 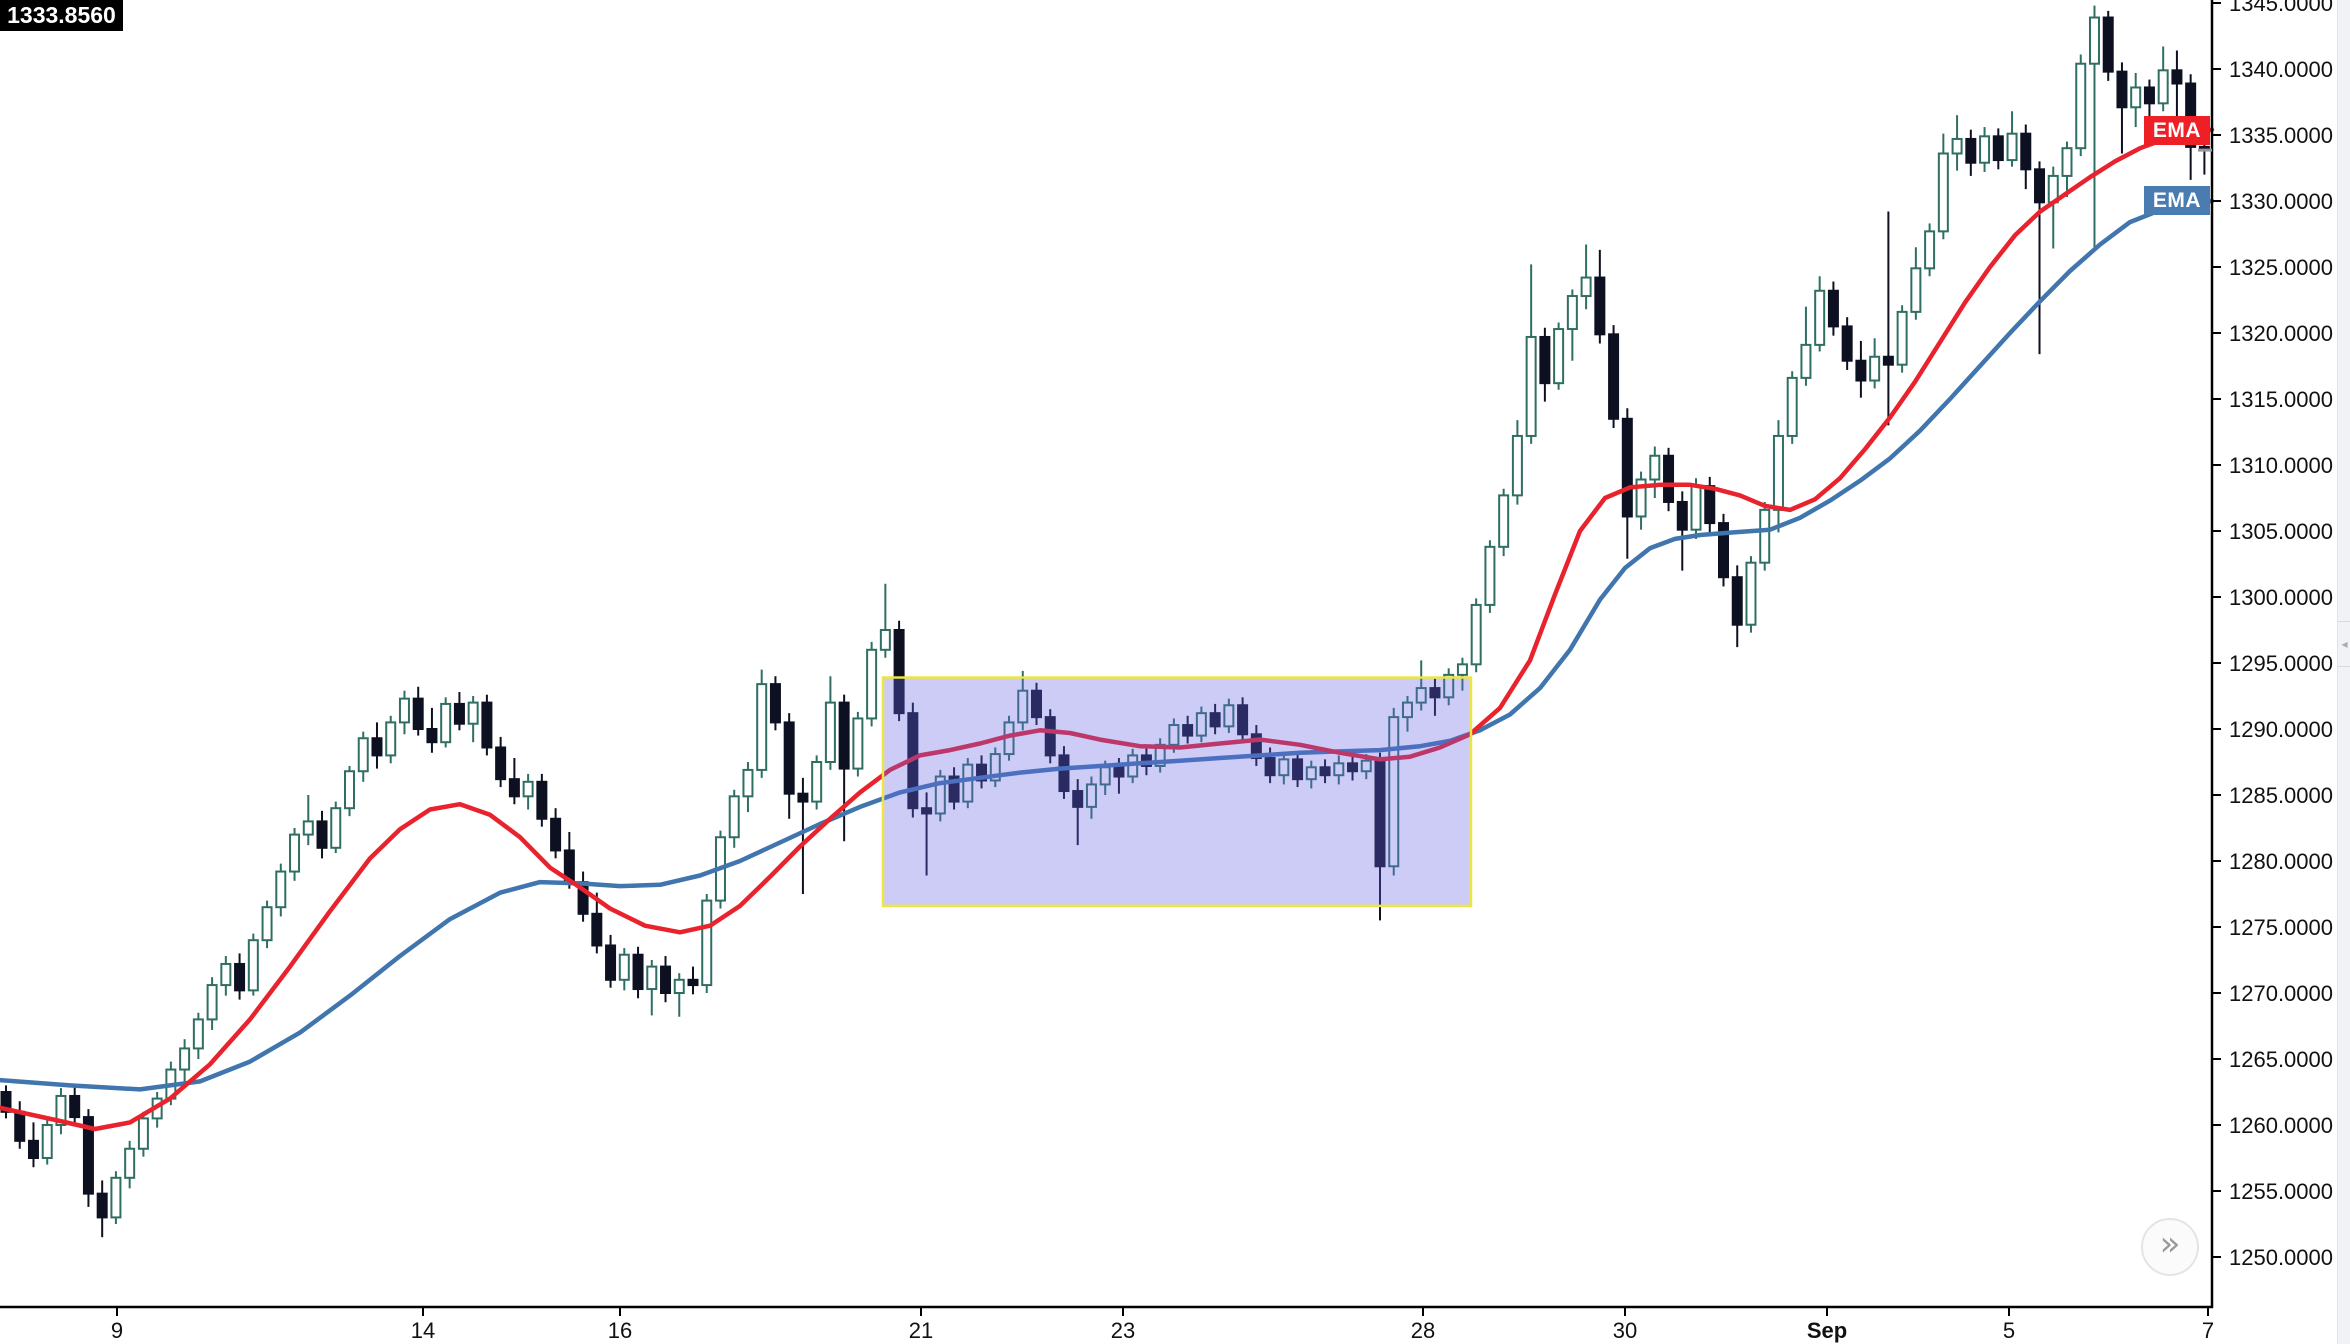 I want to click on svg-text: 14, so click(x=423, y=1330).